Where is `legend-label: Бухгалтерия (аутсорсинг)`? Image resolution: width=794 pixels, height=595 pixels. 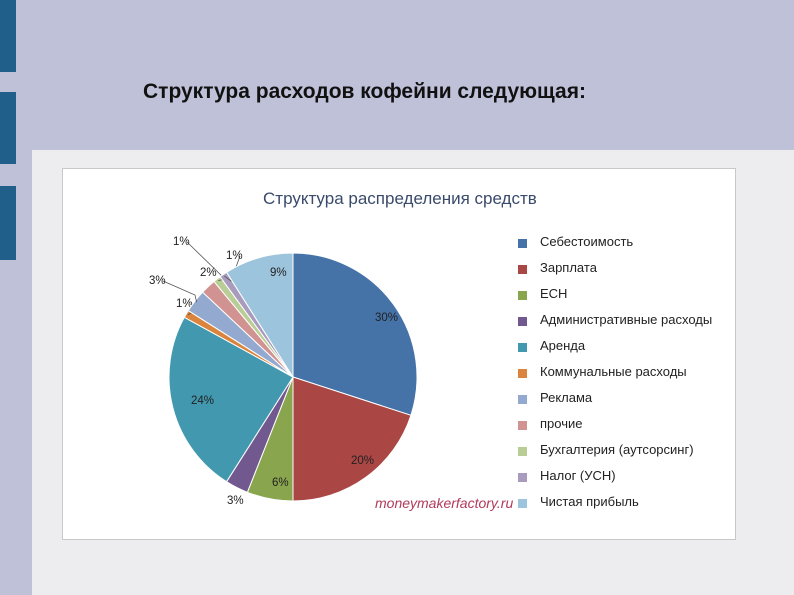 legend-label: Бухгалтерия (аутсорсинг) is located at coordinates (617, 449).